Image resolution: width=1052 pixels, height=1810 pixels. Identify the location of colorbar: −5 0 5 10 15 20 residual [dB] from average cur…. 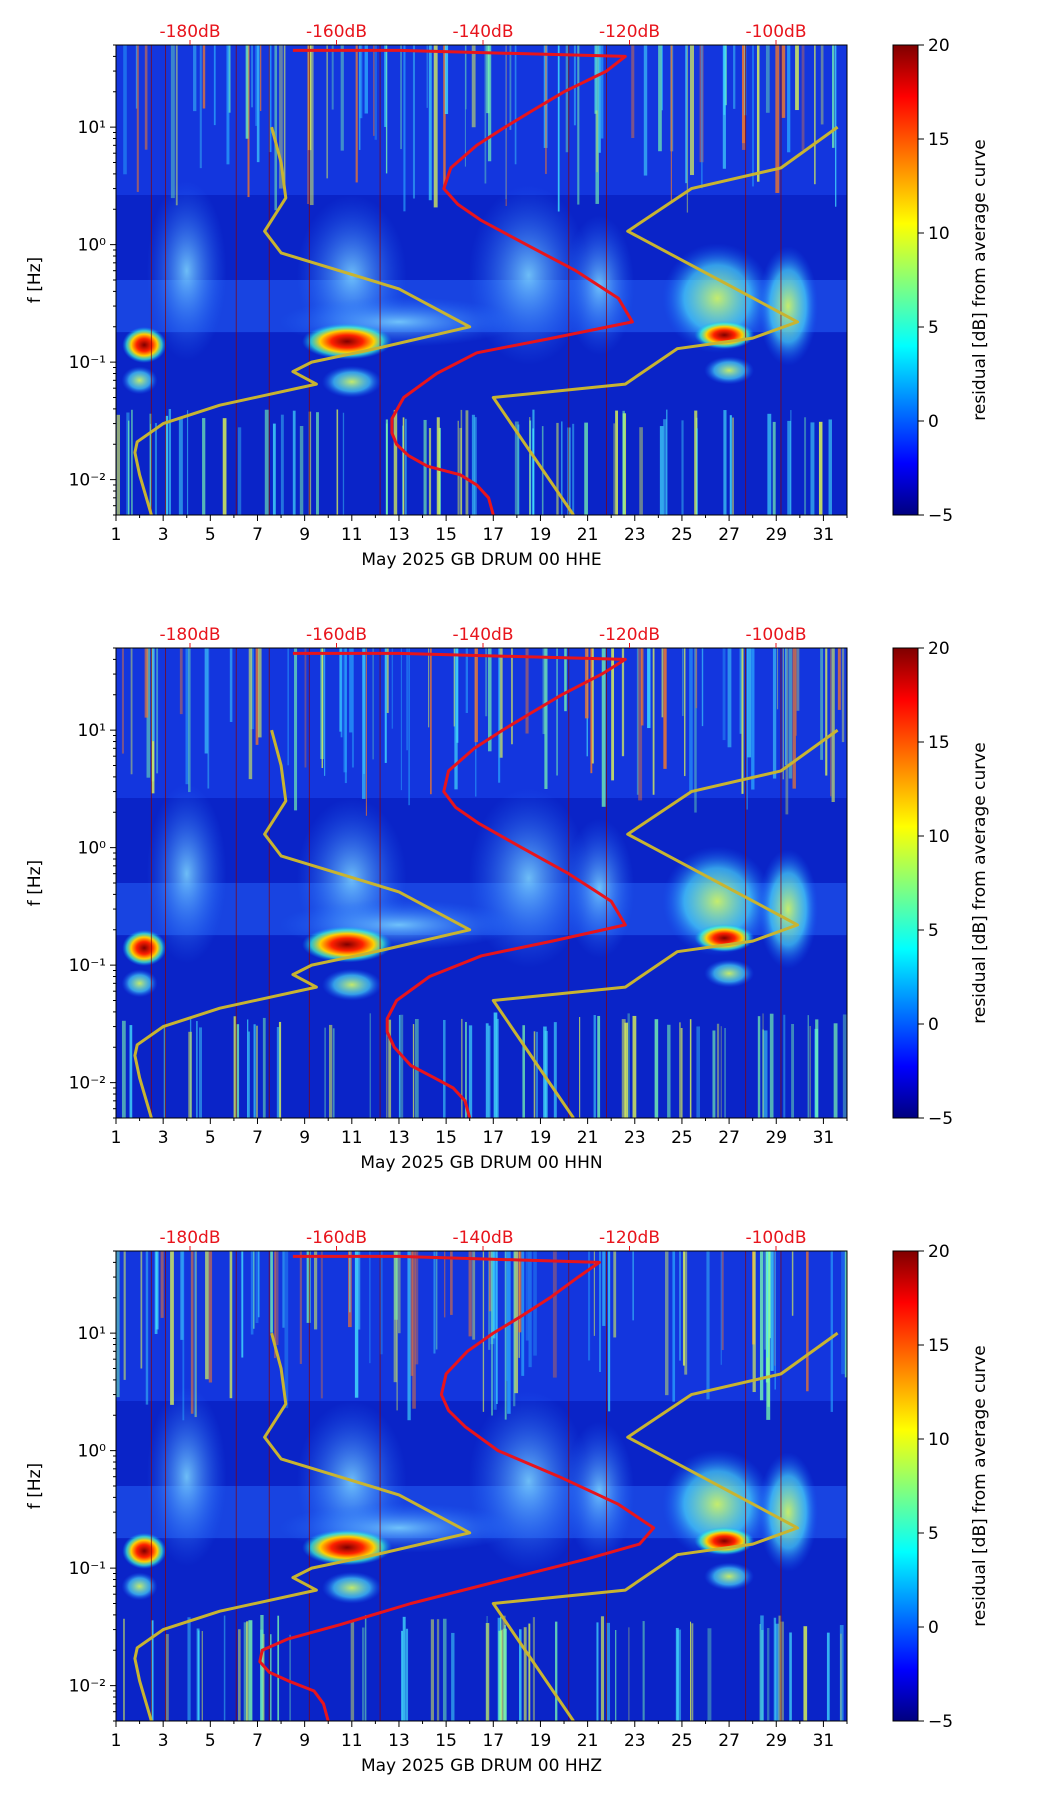
(941, 281).